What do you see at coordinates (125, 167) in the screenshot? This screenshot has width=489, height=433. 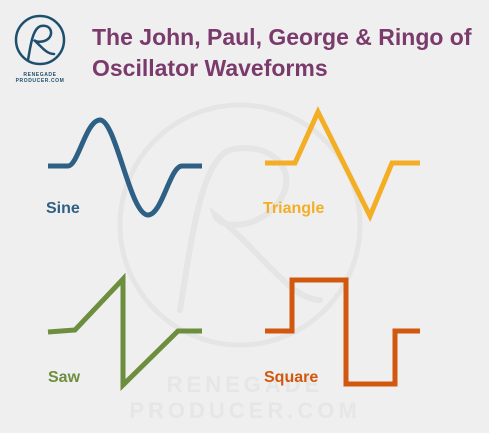 I see `sine-wave-icon` at bounding box center [125, 167].